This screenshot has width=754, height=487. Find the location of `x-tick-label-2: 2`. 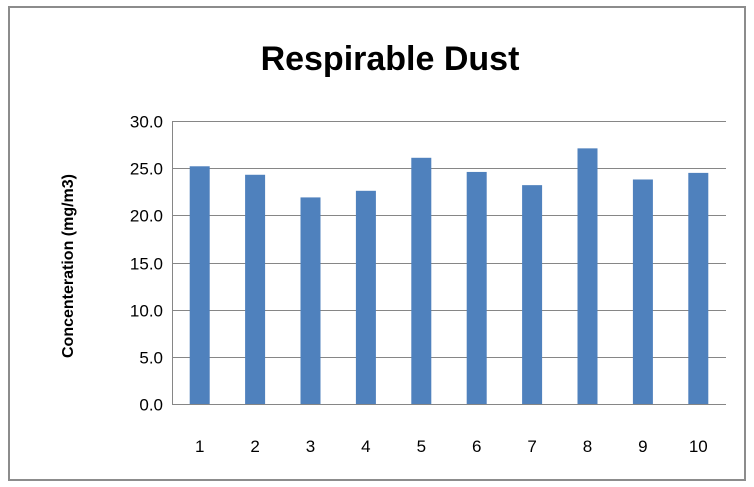

x-tick-label-2: 2 is located at coordinates (254, 446).